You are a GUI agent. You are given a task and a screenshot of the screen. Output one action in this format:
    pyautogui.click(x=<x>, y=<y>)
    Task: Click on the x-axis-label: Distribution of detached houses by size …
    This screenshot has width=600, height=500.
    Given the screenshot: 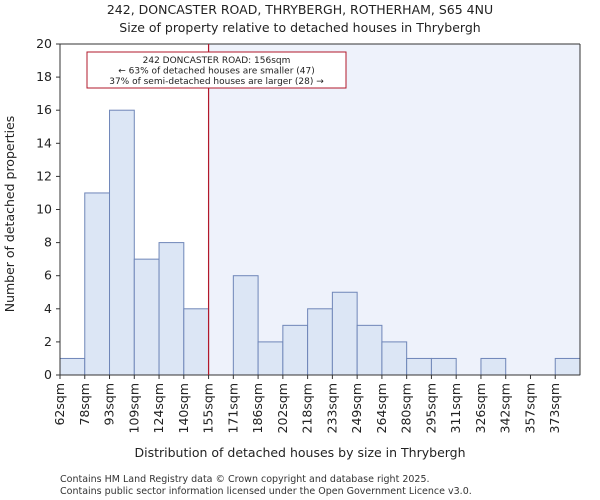 What is the action you would take?
    pyautogui.click(x=299, y=452)
    